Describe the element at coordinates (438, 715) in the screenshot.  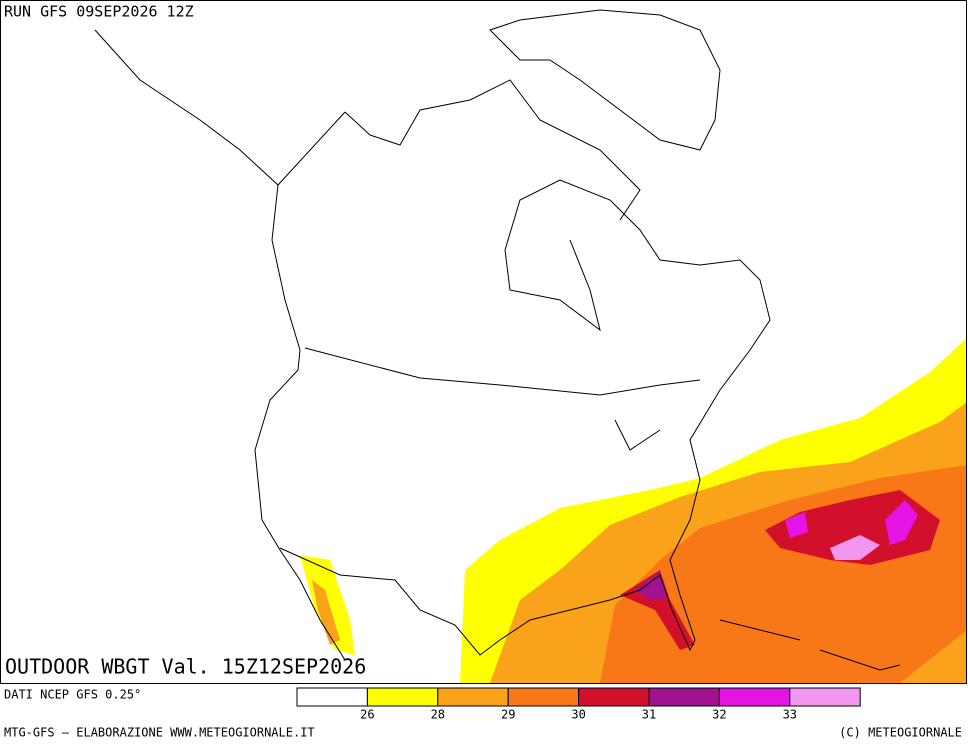
I see `threshold-label: 28` at that location.